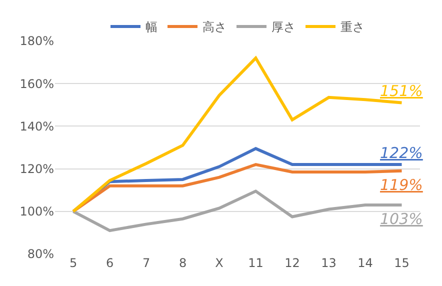 Image resolution: width=442 pixels, height=286 pixels. Describe the element at coordinates (110, 263) in the screenshot. I see `x-tick-label: 6` at that location.